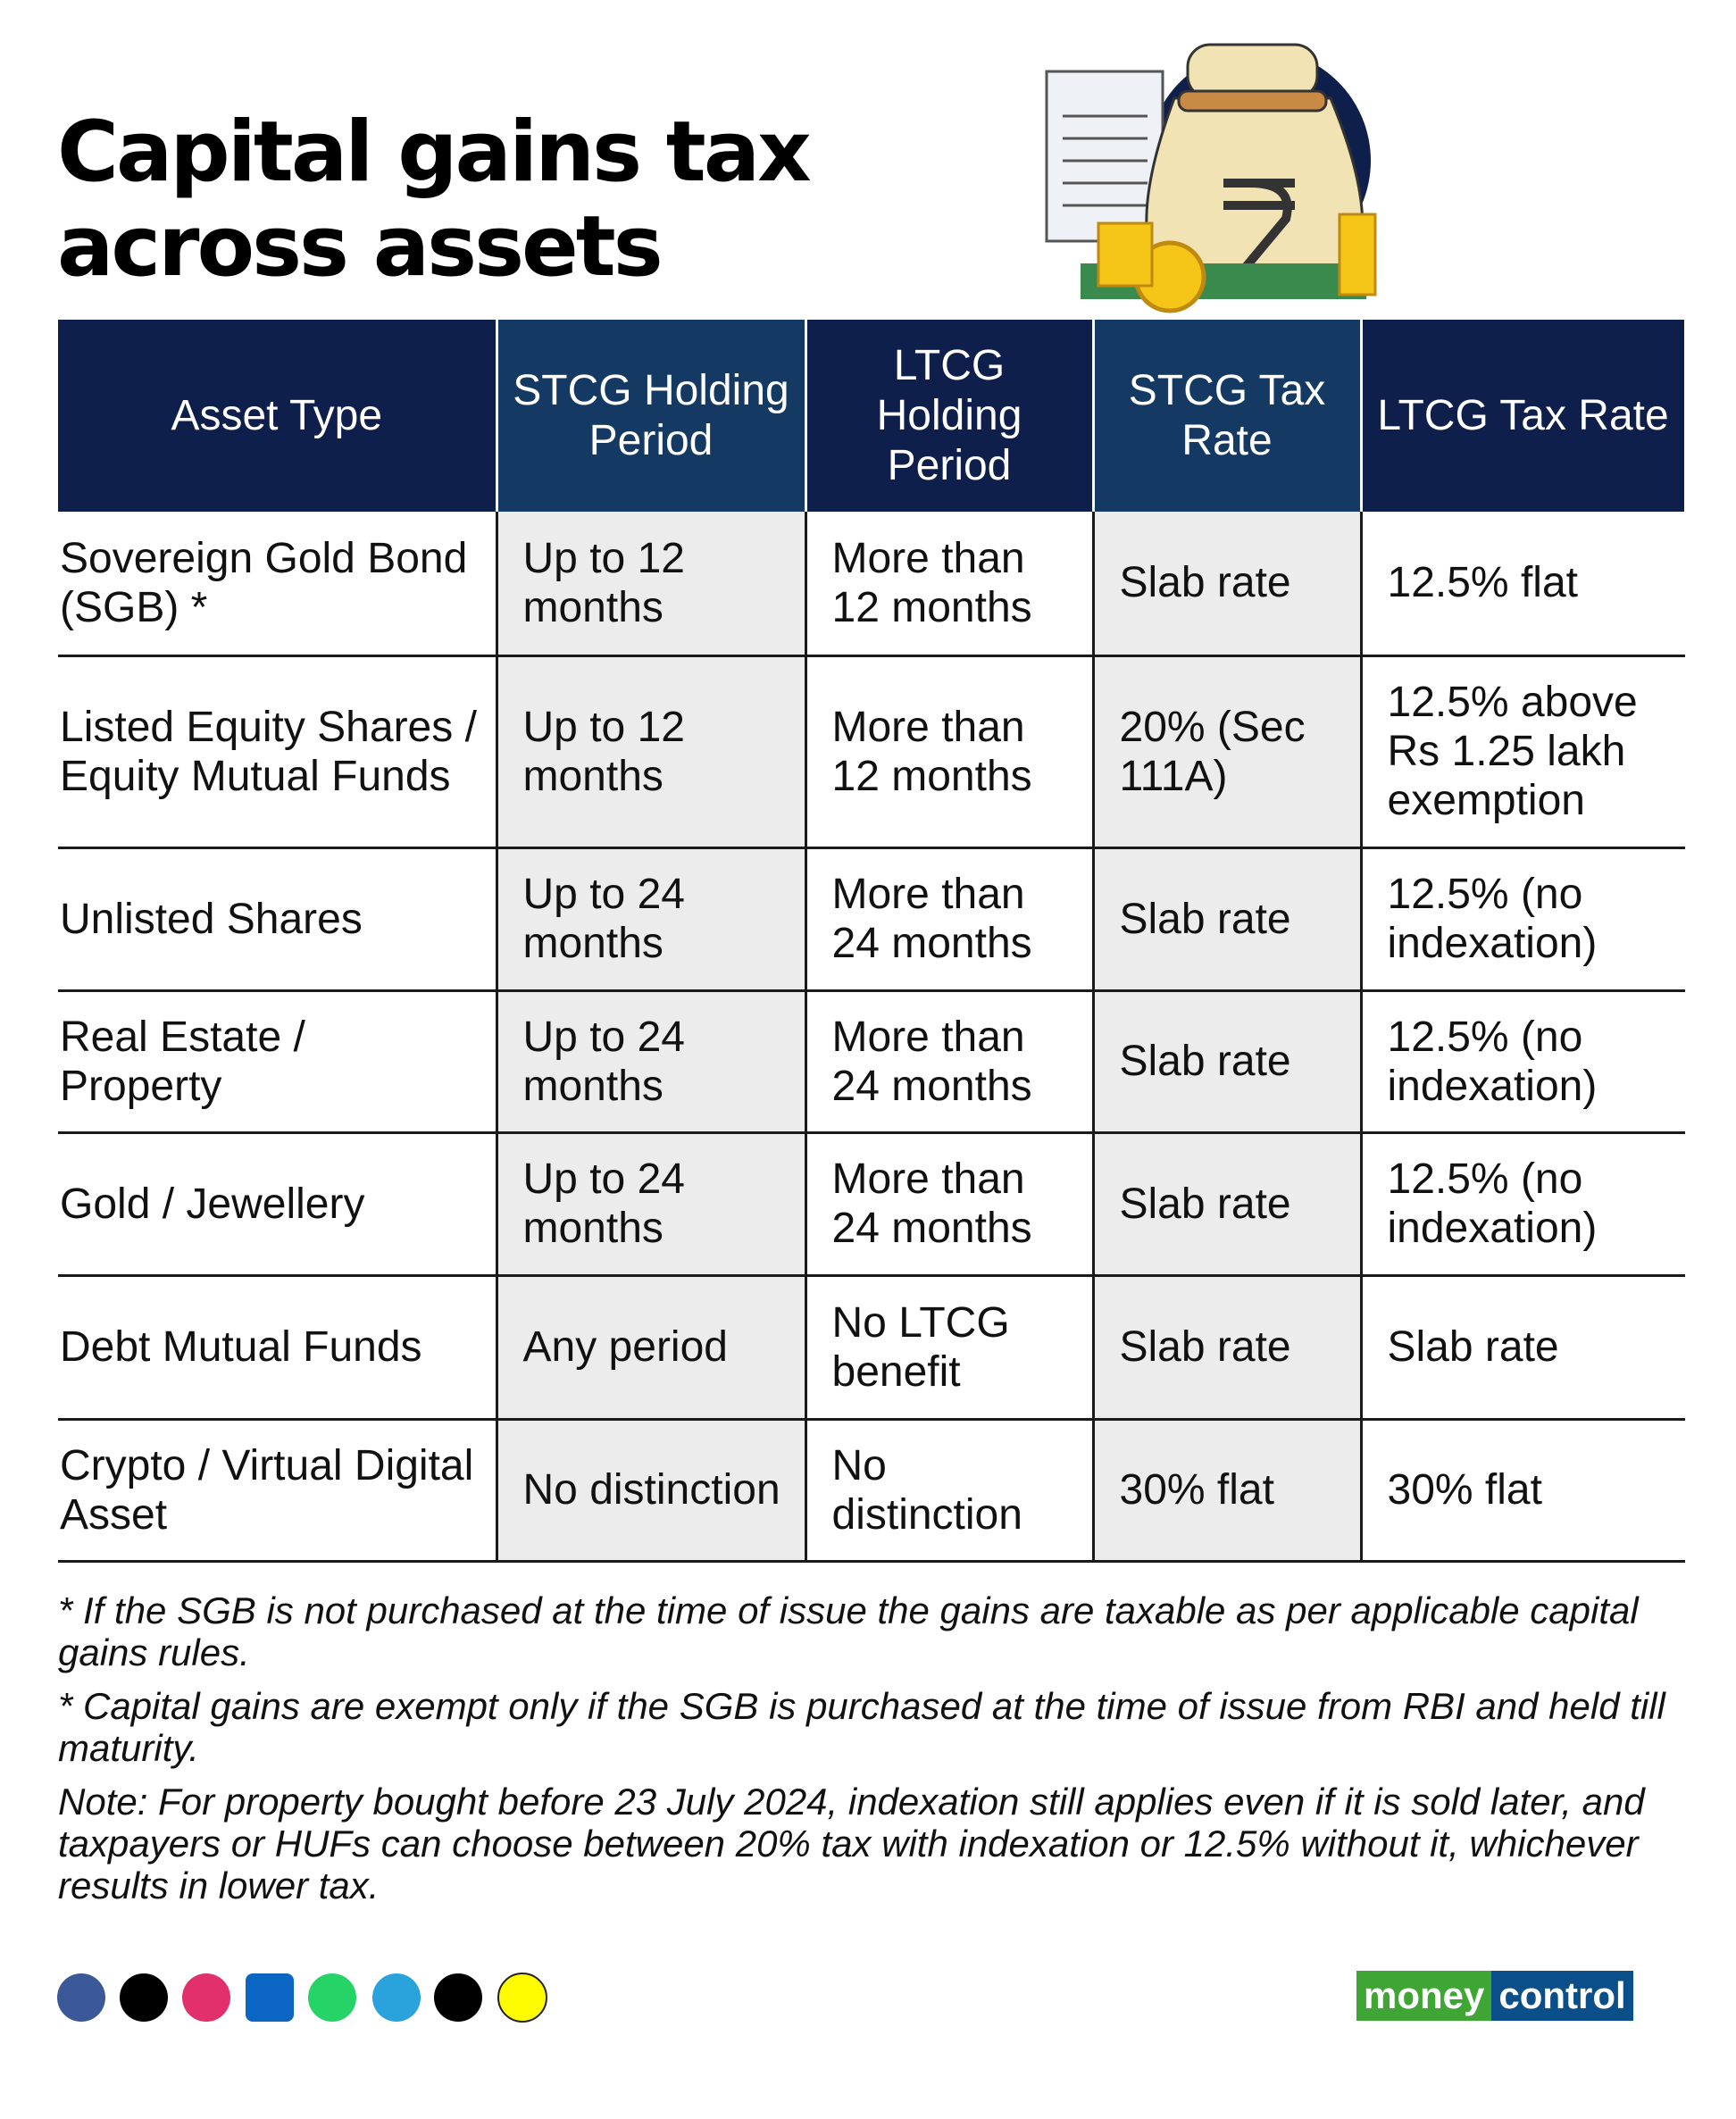  What do you see at coordinates (1211, 178) in the screenshot?
I see `illustration` at bounding box center [1211, 178].